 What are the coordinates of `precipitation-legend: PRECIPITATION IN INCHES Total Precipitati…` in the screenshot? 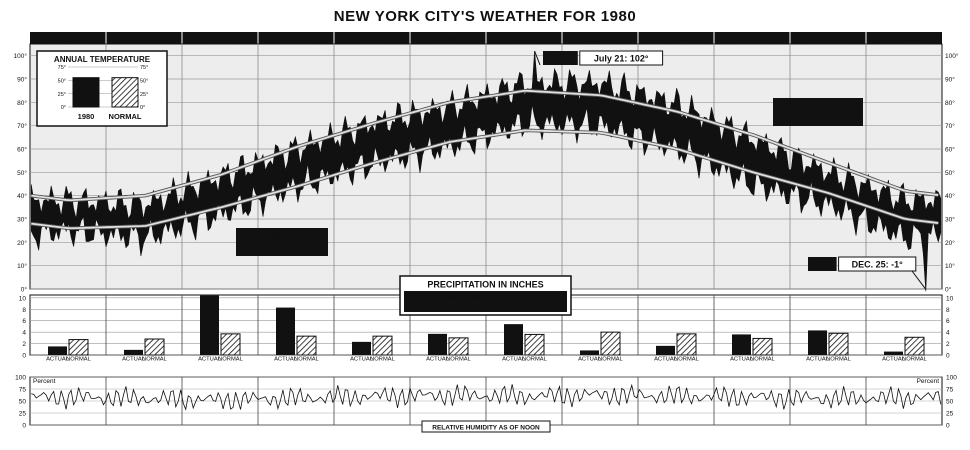 It's located at (485, 295).